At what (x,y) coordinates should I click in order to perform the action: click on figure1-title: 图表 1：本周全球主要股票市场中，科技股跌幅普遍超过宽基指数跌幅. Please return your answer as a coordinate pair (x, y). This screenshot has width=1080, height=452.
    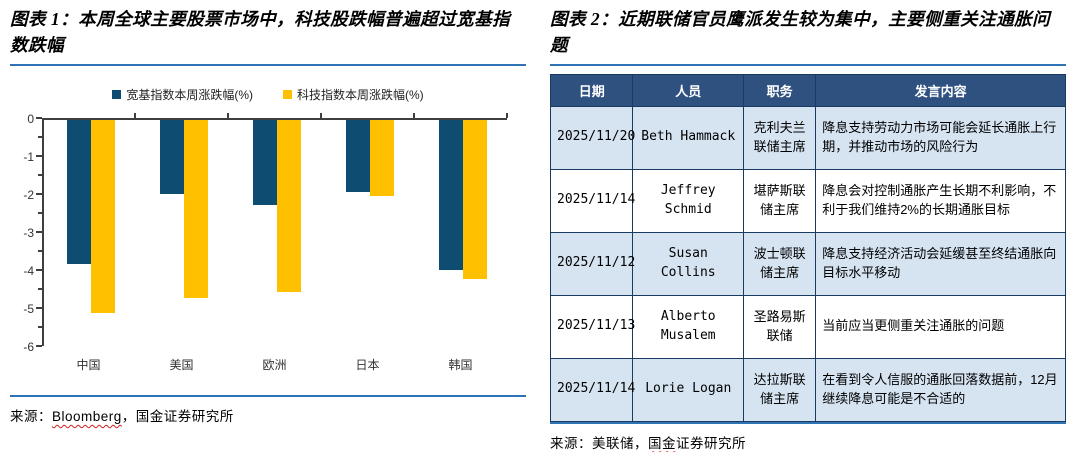
    Looking at the image, I should click on (268, 36).